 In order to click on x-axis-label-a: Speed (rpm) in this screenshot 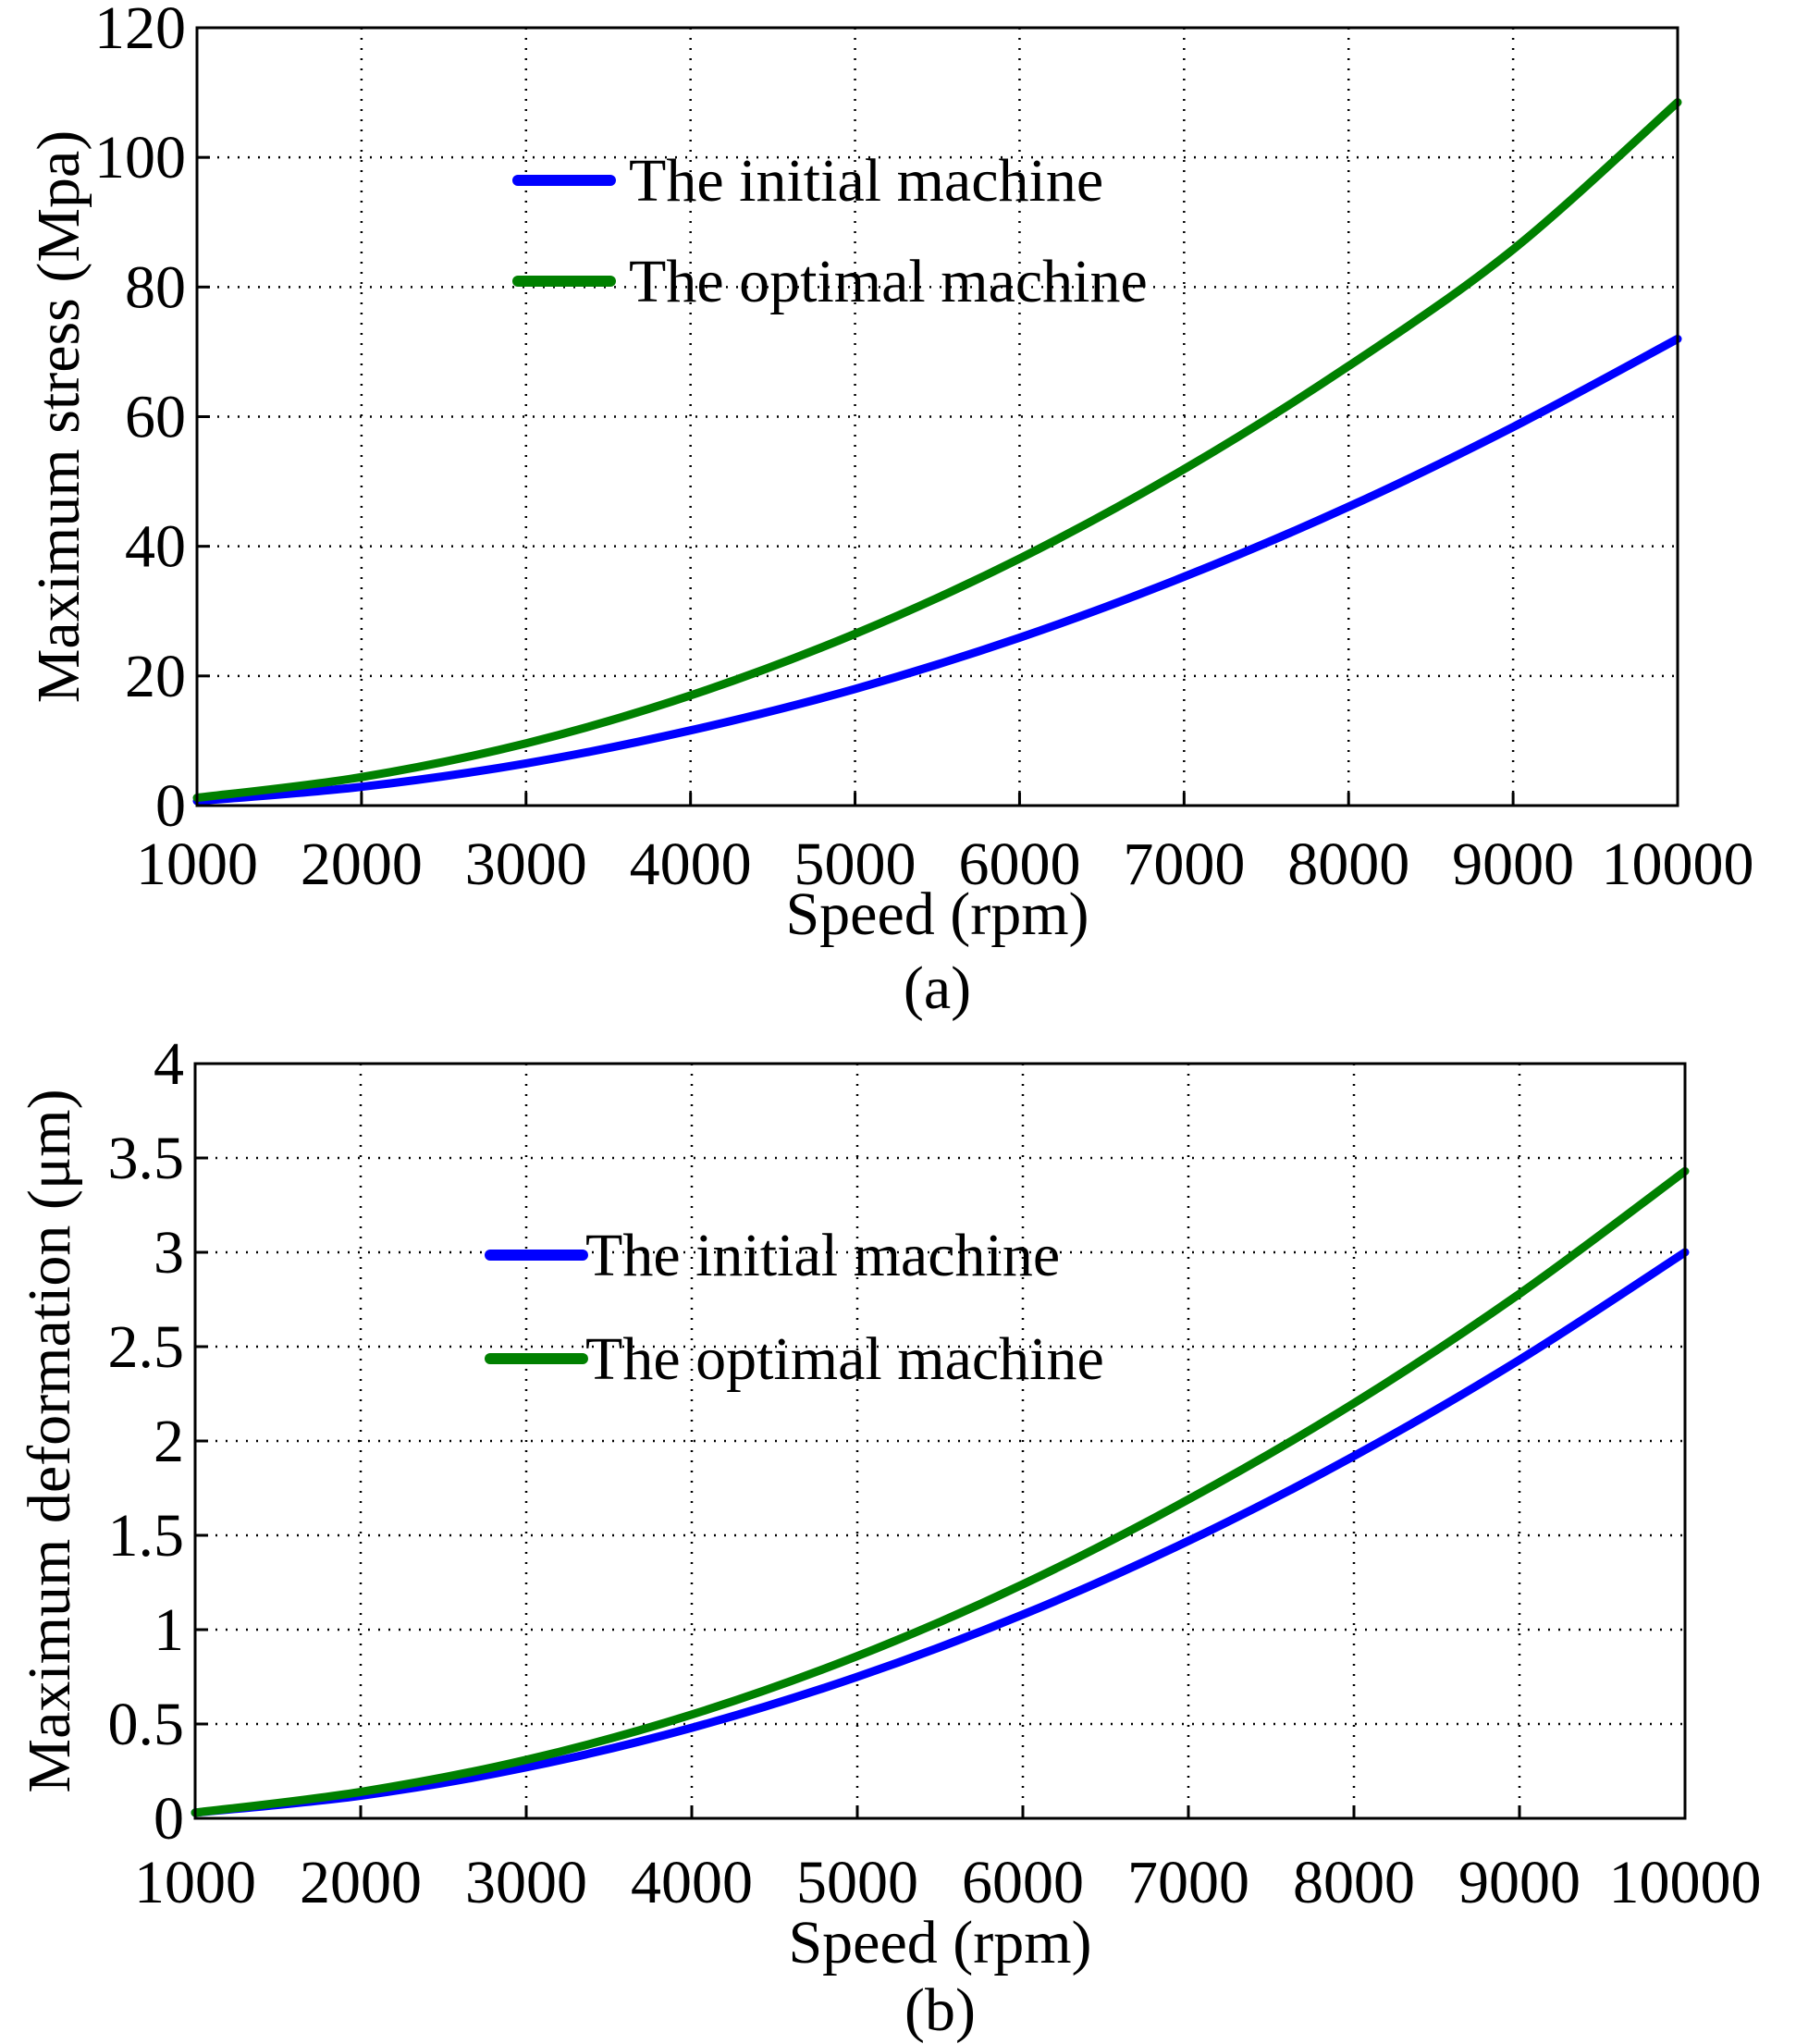, I will do `click(937, 914)`.